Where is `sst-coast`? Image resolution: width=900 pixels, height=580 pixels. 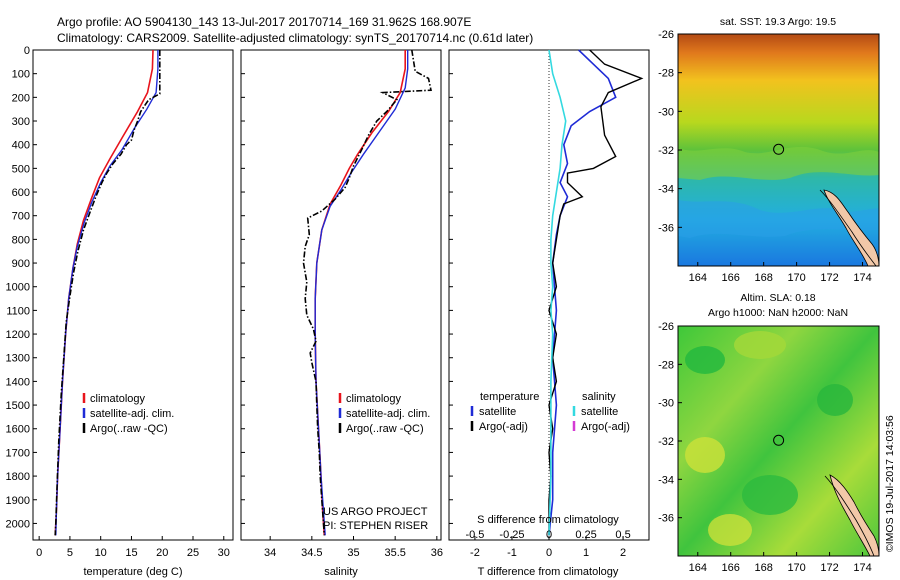 sst-coast is located at coordinates (851, 227).